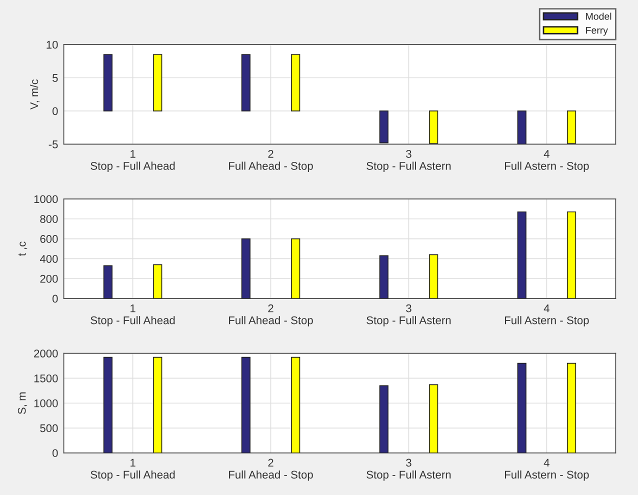 The width and height of the screenshot is (638, 495). Describe the element at coordinates (53, 144) in the screenshot. I see `y-tick-label: -5` at that location.